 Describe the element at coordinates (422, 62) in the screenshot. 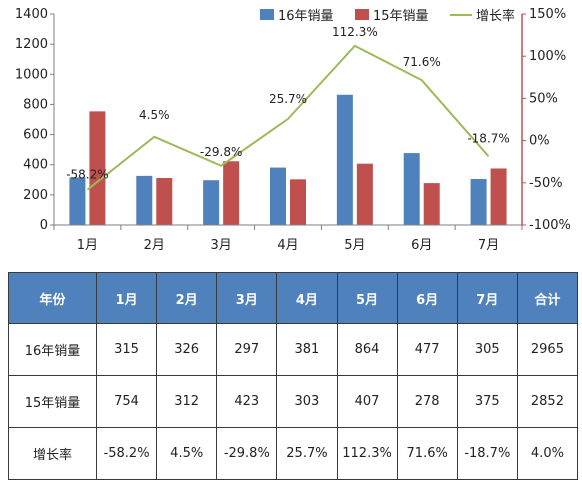

I see `growth-data-label: 71.6%` at that location.